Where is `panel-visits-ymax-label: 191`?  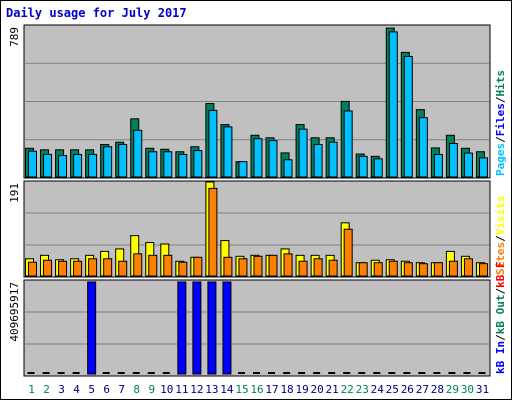
panel-visits-ymax-label: 191 is located at coordinates (14, 193).